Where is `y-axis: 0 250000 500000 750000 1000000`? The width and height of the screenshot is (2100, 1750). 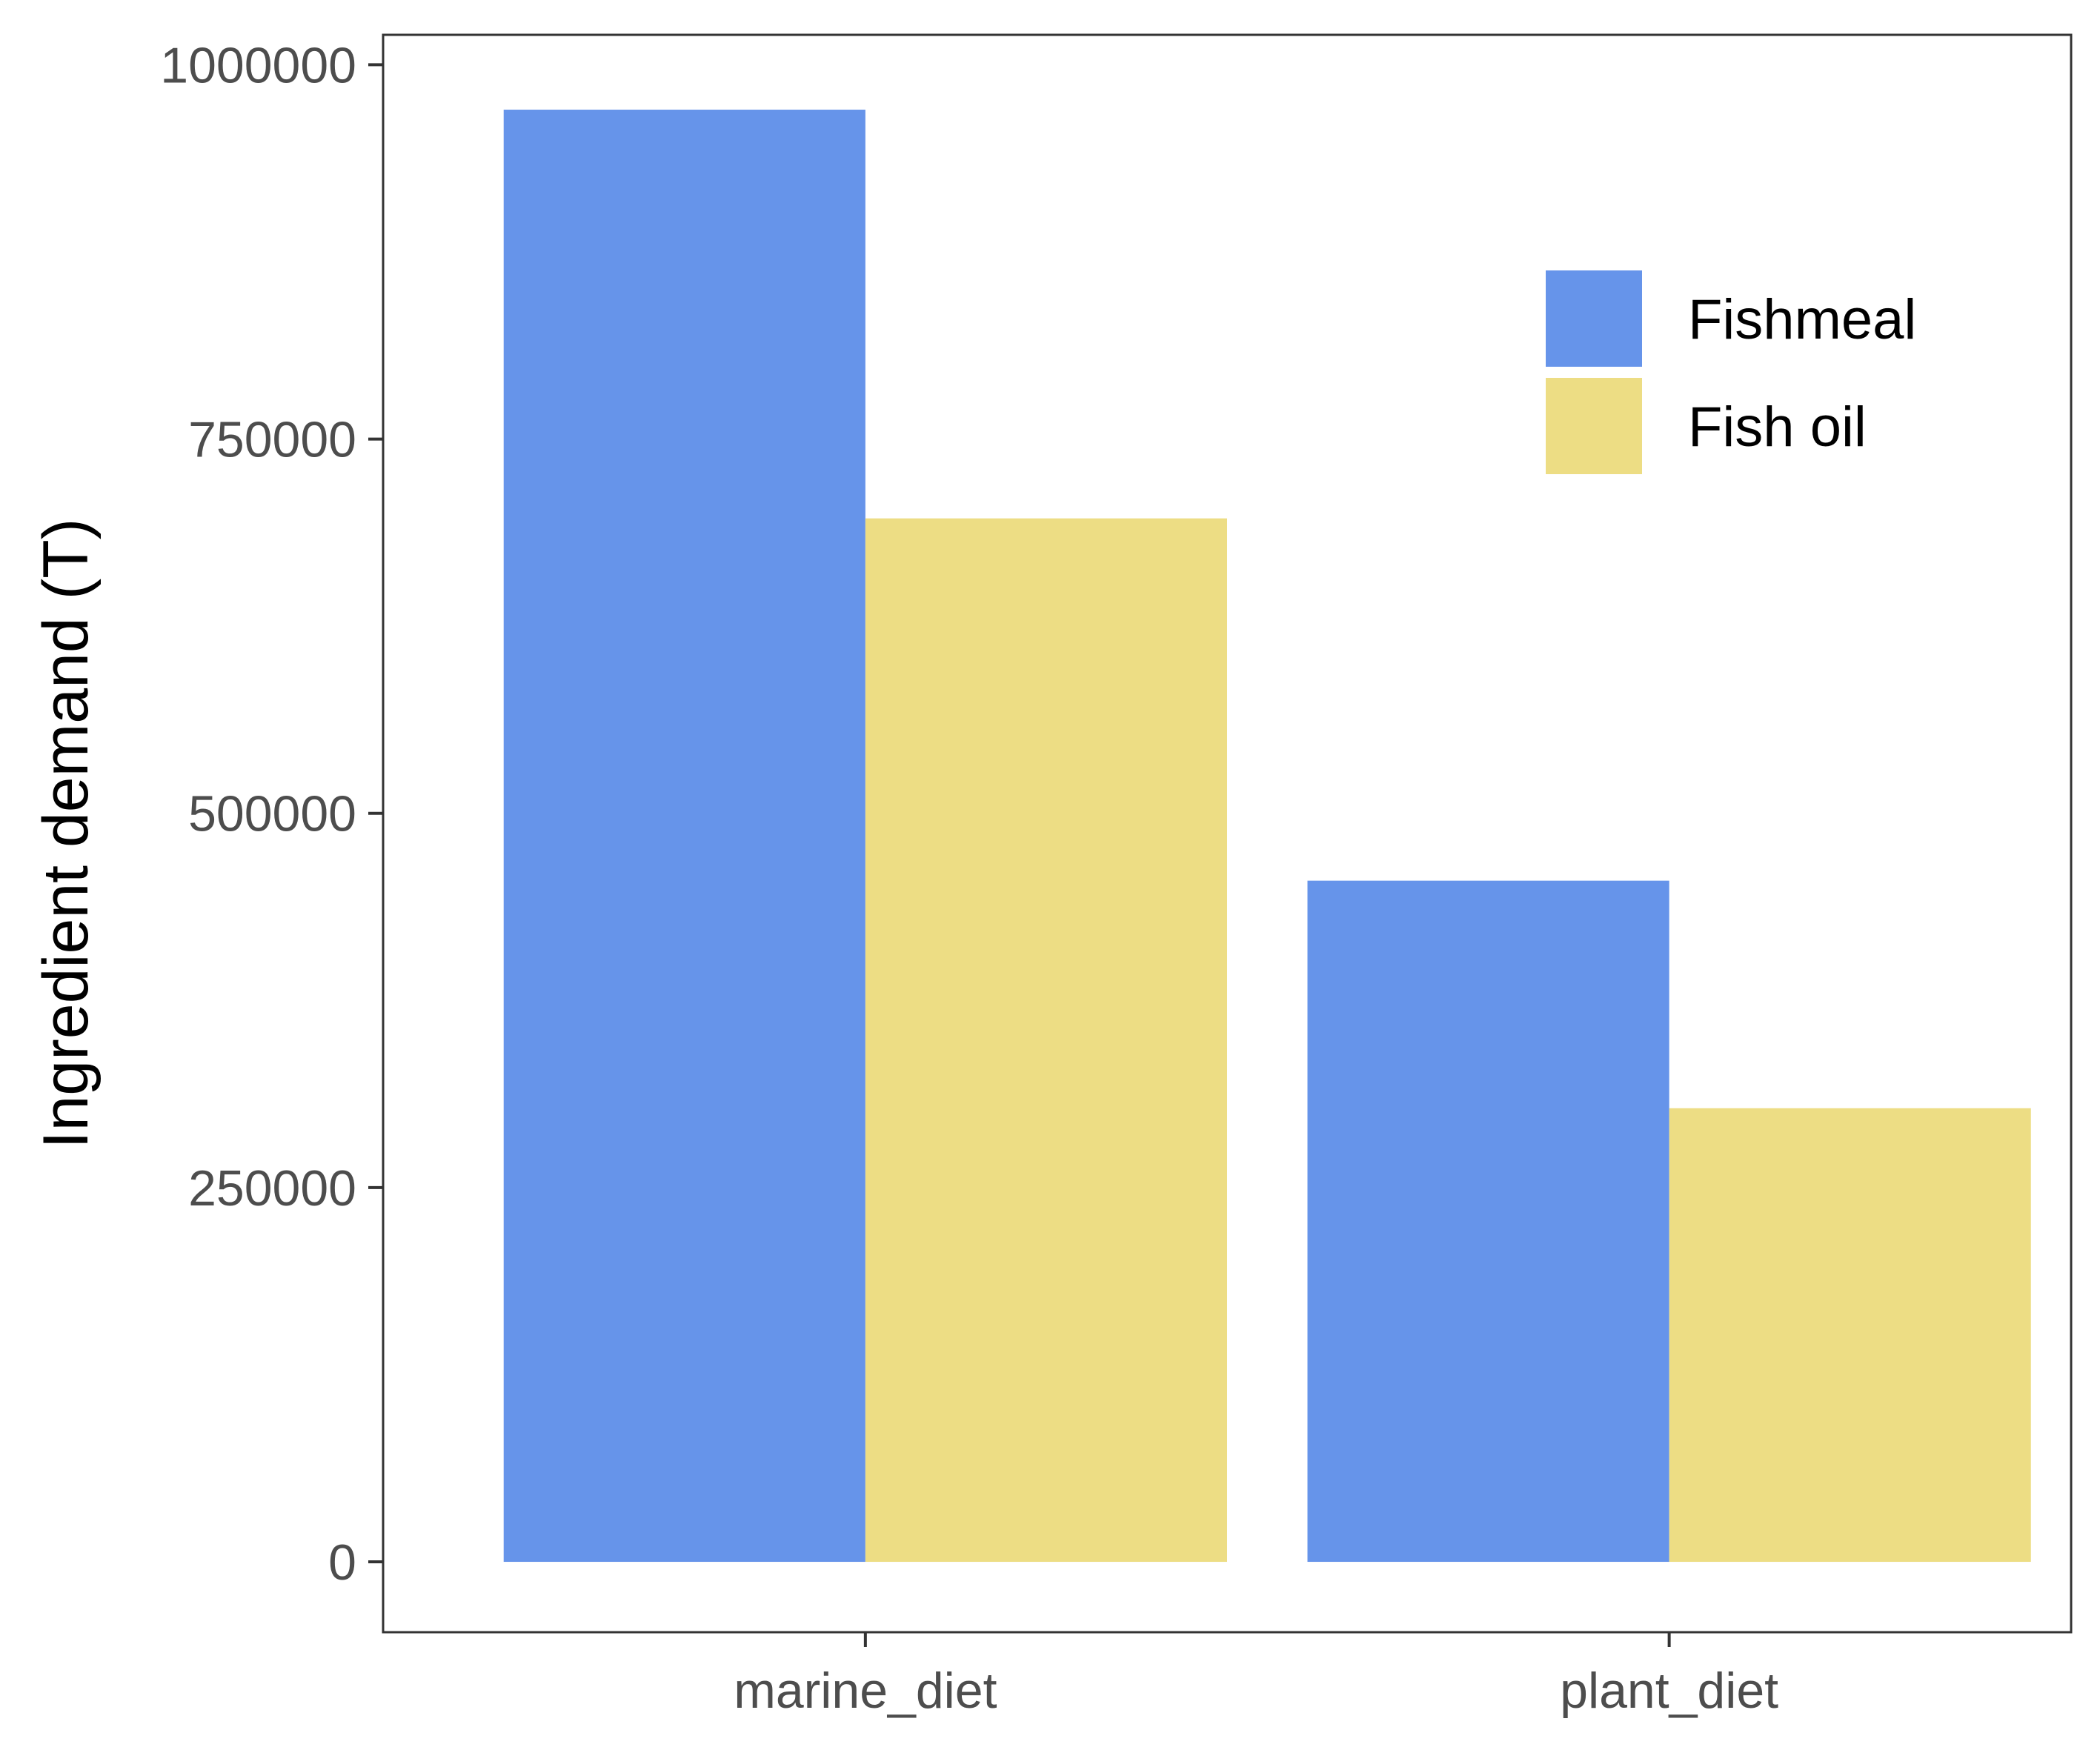
y-axis: 0 250000 500000 750000 1000000 is located at coordinates (271, 814).